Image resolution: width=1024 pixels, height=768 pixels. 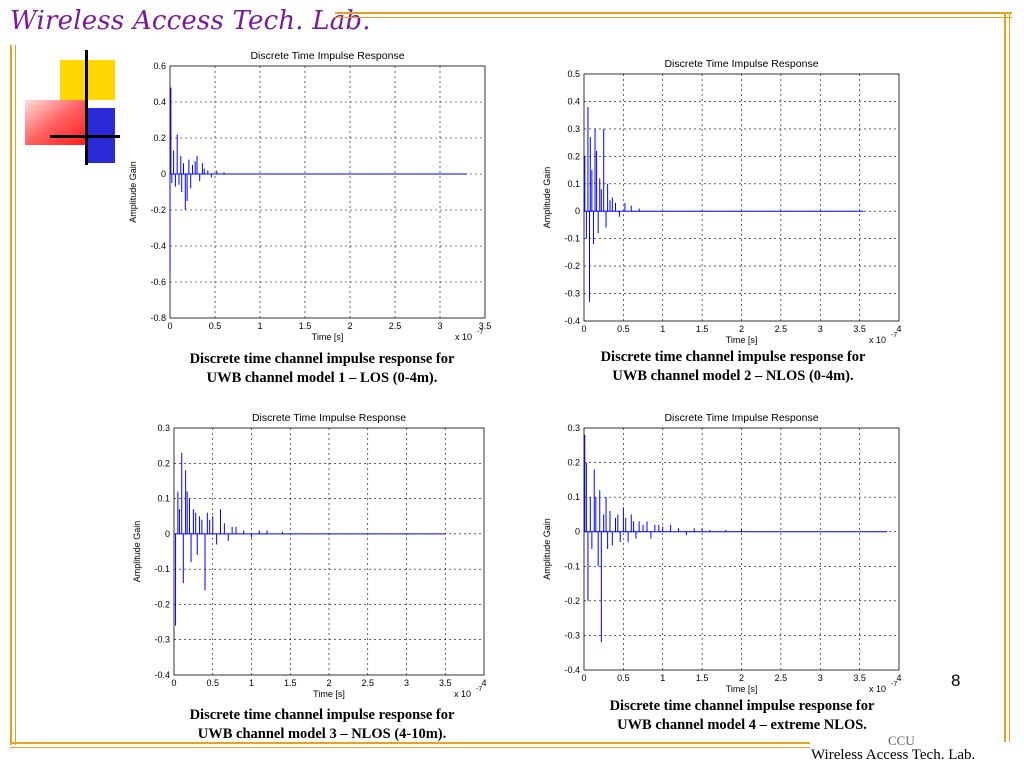 What do you see at coordinates (322, 378) in the screenshot?
I see `caption-cm1-line2: UWB channel model 1 – LOS (0-4m).` at bounding box center [322, 378].